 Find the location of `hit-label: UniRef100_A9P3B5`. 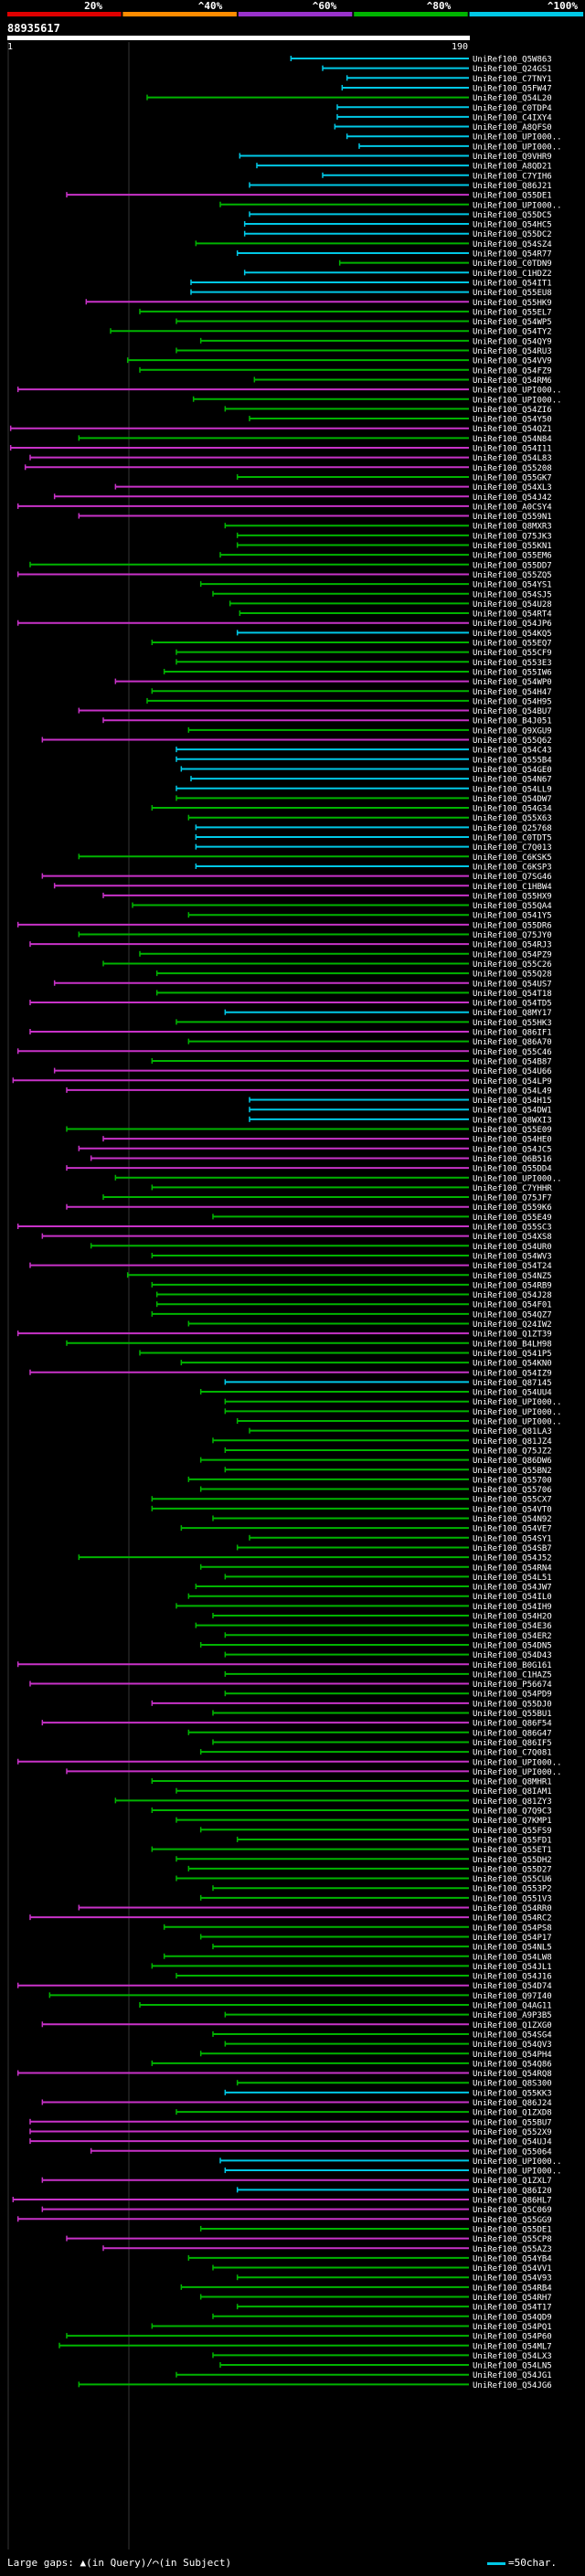

hit-label: UniRef100_A9P3B5 is located at coordinates (512, 2015).